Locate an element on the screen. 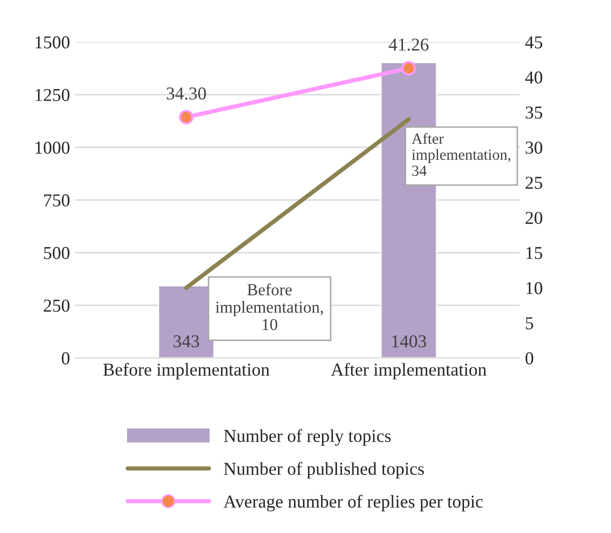  y2-tick-label: 20 is located at coordinates (534, 218).